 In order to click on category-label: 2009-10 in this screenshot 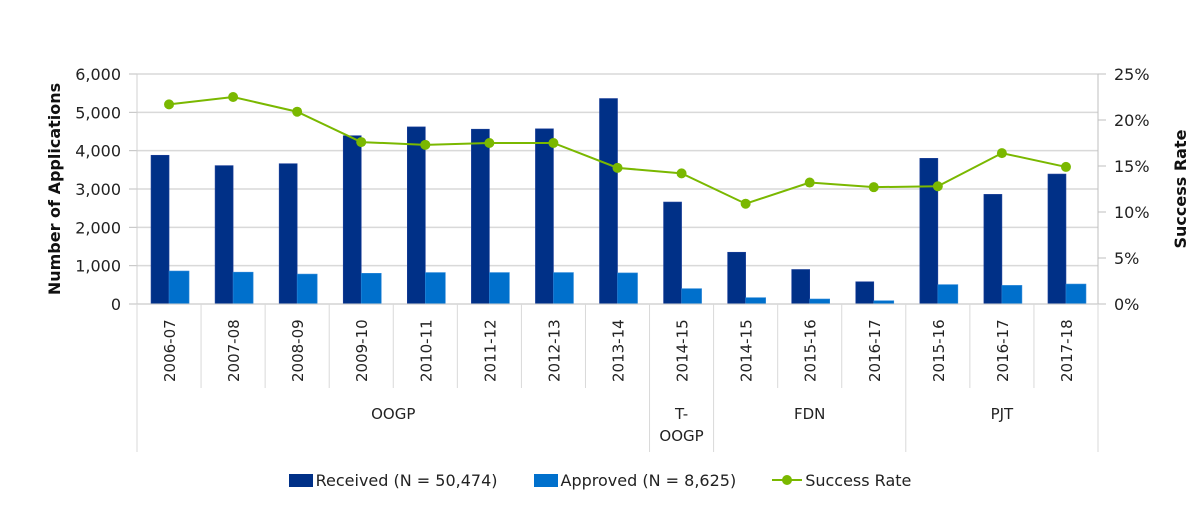, I will do `click(362, 350)`.